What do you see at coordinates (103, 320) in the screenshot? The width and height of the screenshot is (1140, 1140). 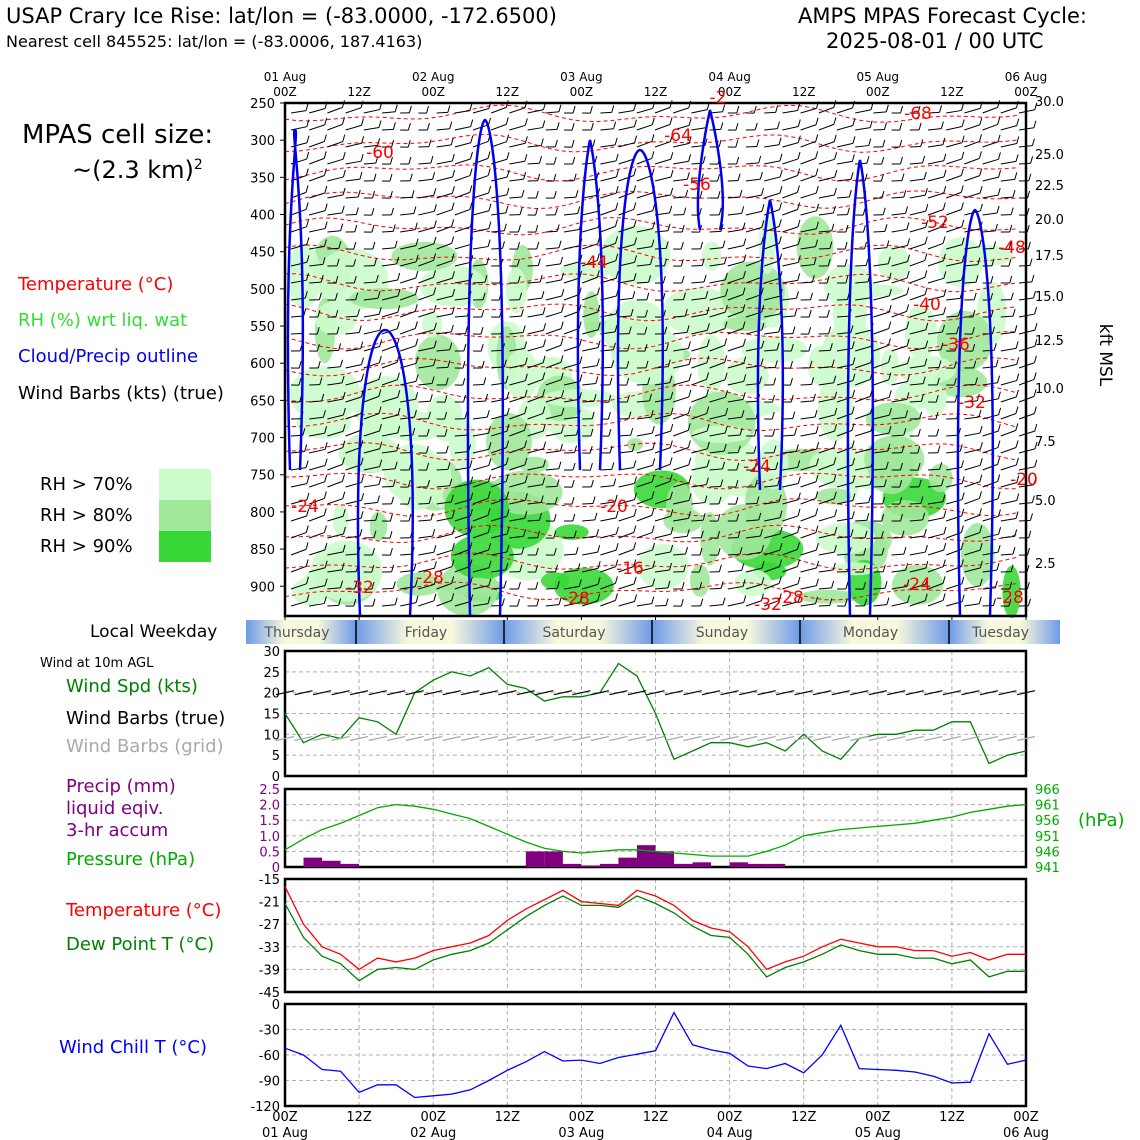 I see `legend-rh: RH (%) wrt liq. wat` at bounding box center [103, 320].